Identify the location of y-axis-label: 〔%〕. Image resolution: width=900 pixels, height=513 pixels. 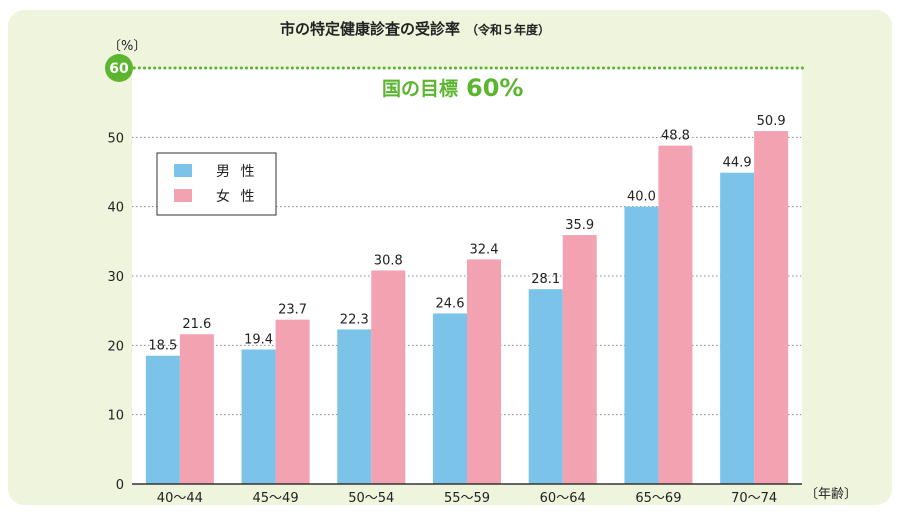
(127, 46).